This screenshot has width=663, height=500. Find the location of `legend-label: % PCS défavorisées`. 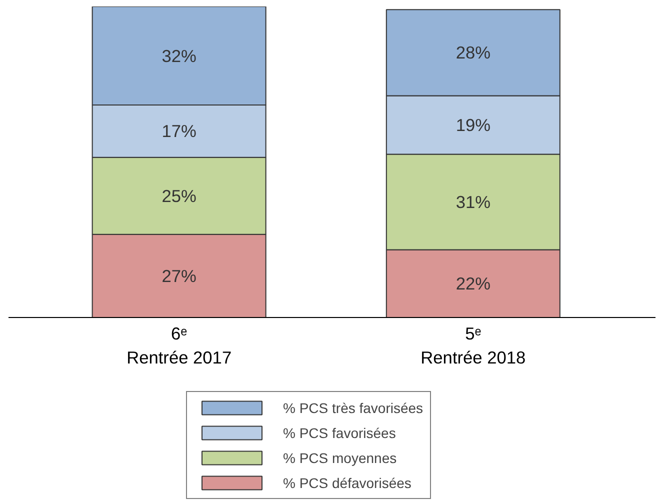

legend-label: % PCS défavorisées is located at coordinates (347, 482).